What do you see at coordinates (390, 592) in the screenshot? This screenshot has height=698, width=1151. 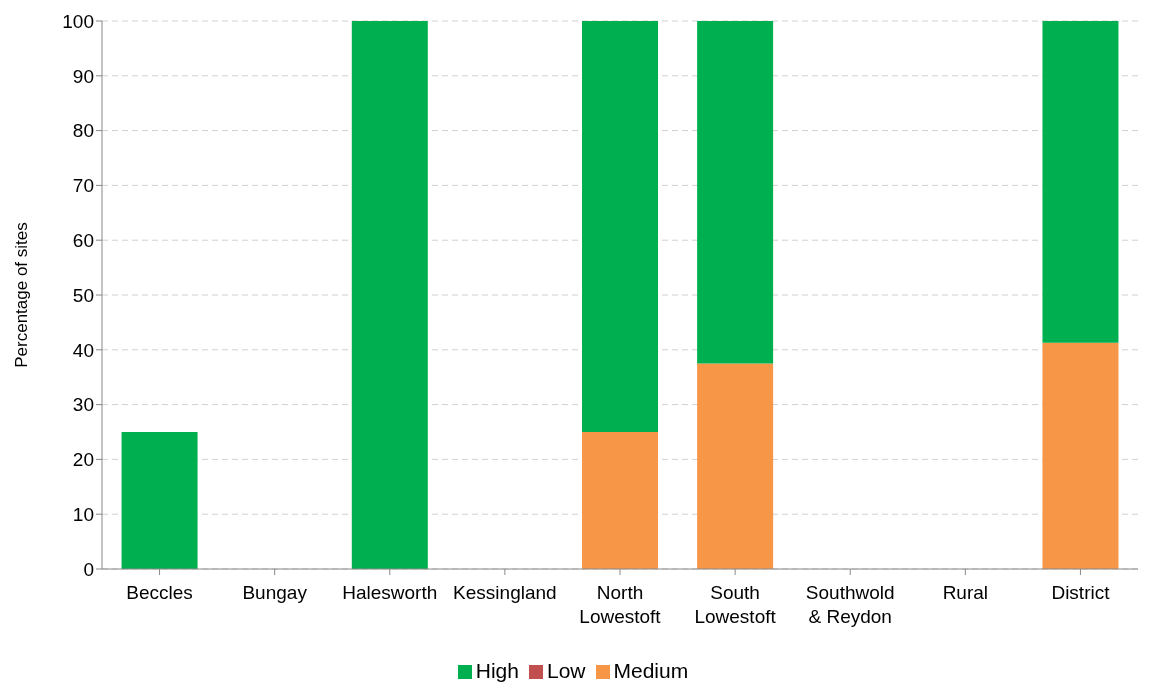 I see `x-tick-label: Halesworth` at bounding box center [390, 592].